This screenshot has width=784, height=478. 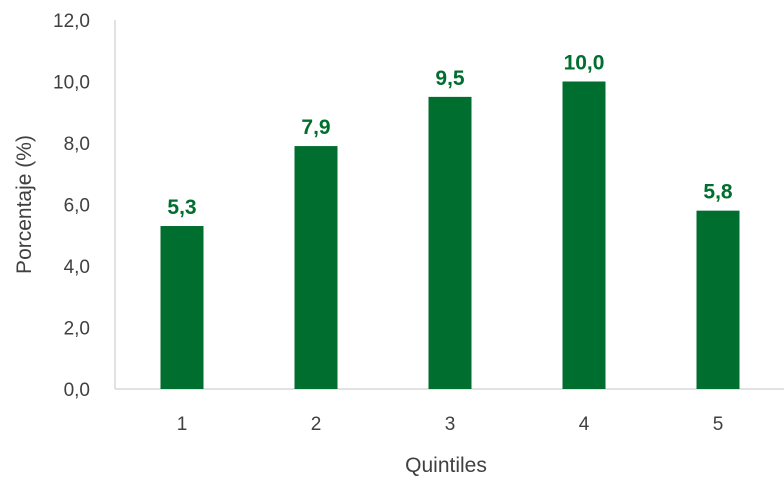 What do you see at coordinates (71, 83) in the screenshot?
I see `y-tick-label: 10,0` at bounding box center [71, 83].